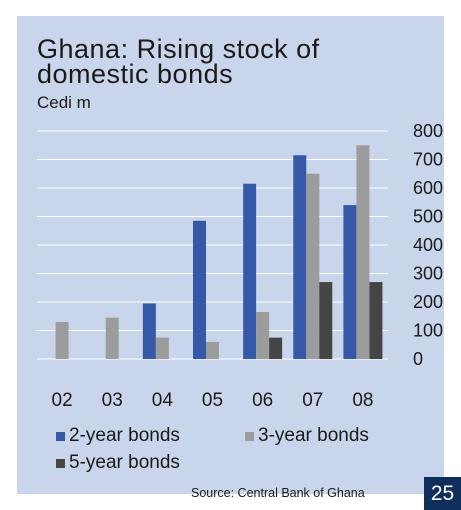 Image resolution: width=461 pixels, height=510 pixels. What do you see at coordinates (313, 435) in the screenshot?
I see `legend-label-3-year: 3-year bonds` at bounding box center [313, 435].